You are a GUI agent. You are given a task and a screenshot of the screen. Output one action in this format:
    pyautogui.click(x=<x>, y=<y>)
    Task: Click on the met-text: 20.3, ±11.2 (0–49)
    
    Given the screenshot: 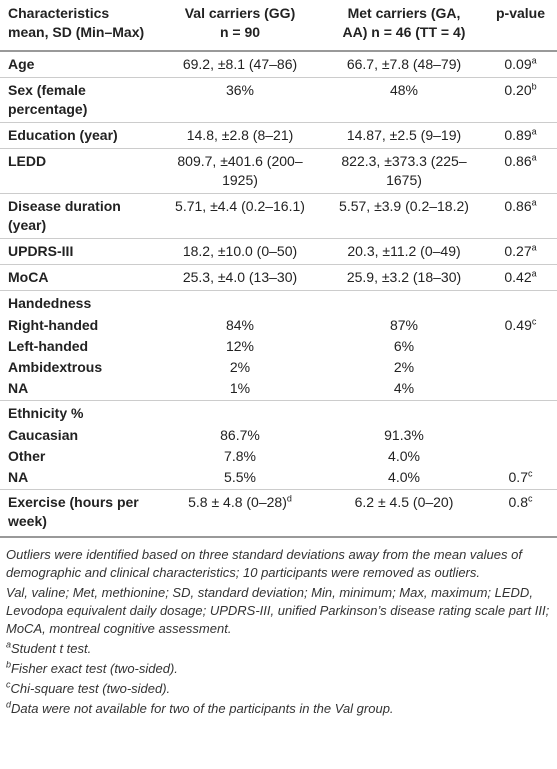 What is the action you would take?
    pyautogui.click(x=404, y=251)
    